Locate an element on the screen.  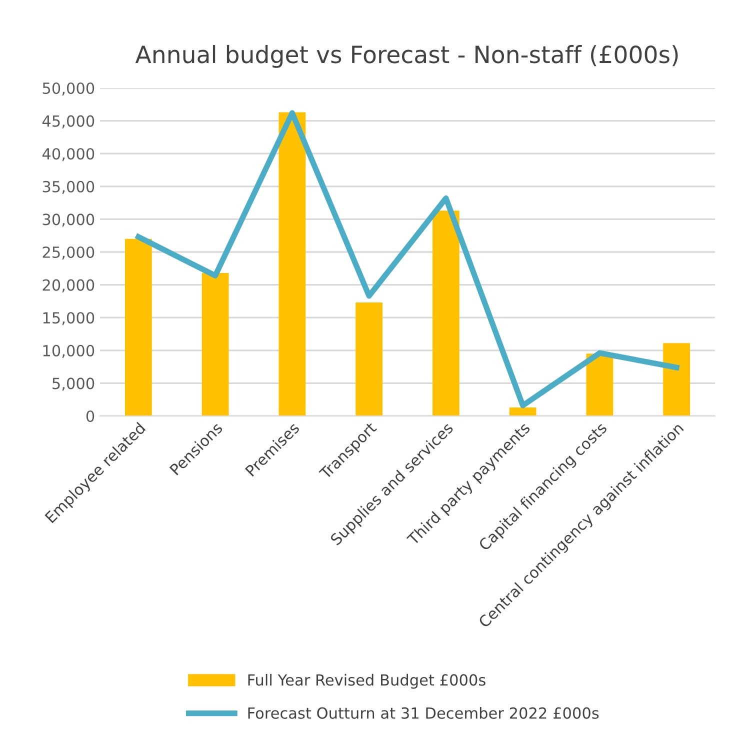
legend-label: Forecast Outturn at 31 December 2022 £000s is located at coordinates (423, 713).